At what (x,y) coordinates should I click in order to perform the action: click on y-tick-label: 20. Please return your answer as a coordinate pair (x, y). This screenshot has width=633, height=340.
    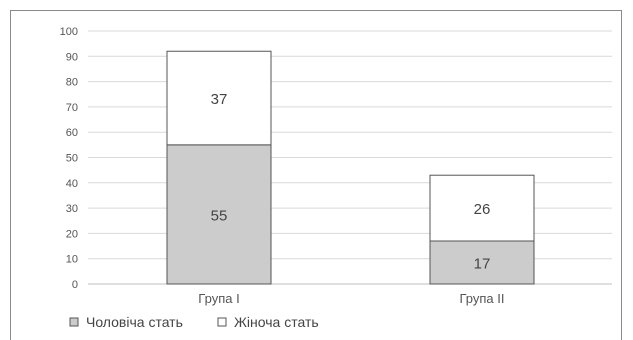
    Looking at the image, I should click on (72, 234).